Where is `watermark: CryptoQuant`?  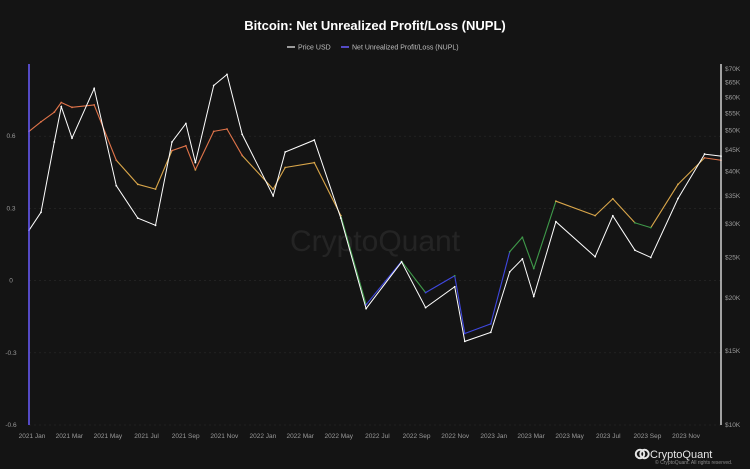 watermark: CryptoQuant is located at coordinates (375, 241).